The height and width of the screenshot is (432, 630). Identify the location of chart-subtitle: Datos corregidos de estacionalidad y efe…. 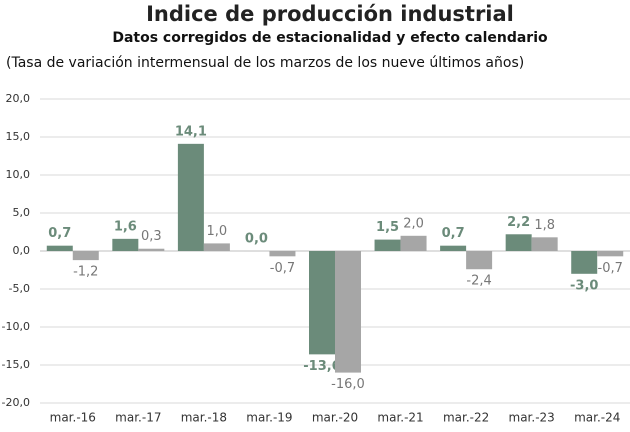
(330, 38).